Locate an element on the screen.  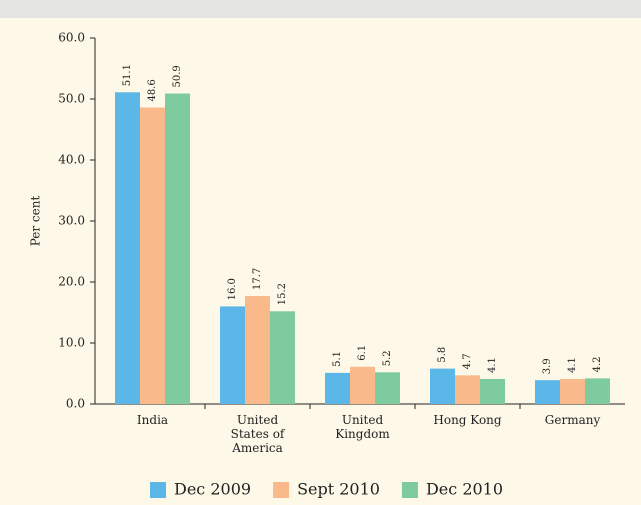
y-tick-label: 10.0 is located at coordinates (71, 343).